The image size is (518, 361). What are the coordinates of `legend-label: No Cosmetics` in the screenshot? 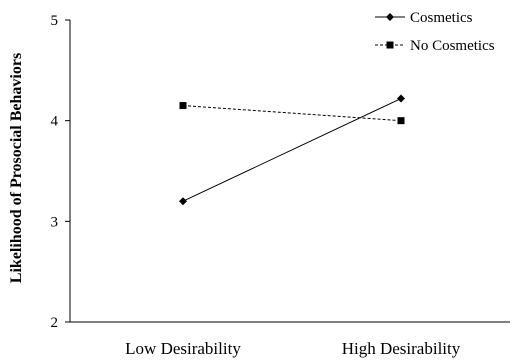 It's located at (452, 46).